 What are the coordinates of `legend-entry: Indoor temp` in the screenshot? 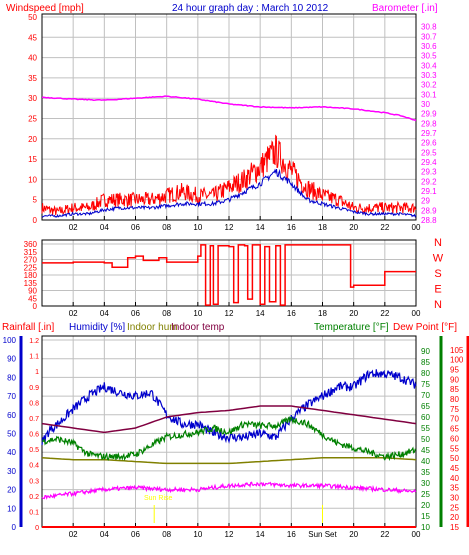 It's located at (198, 327).